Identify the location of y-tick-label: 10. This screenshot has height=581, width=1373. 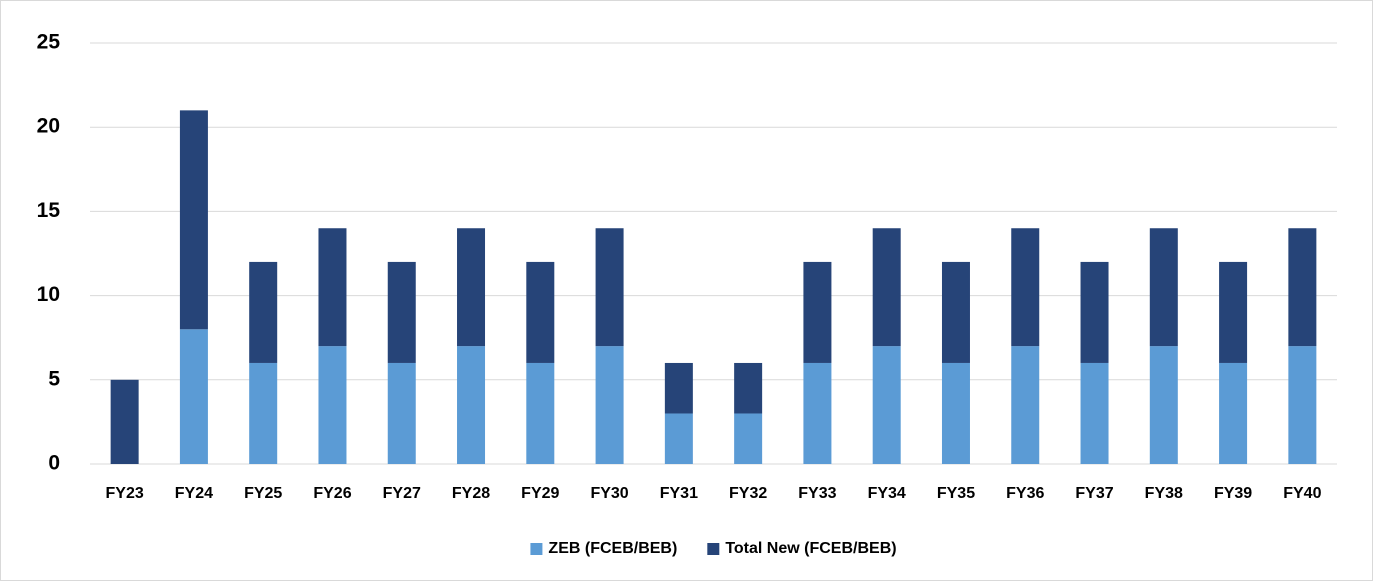
(48, 294).